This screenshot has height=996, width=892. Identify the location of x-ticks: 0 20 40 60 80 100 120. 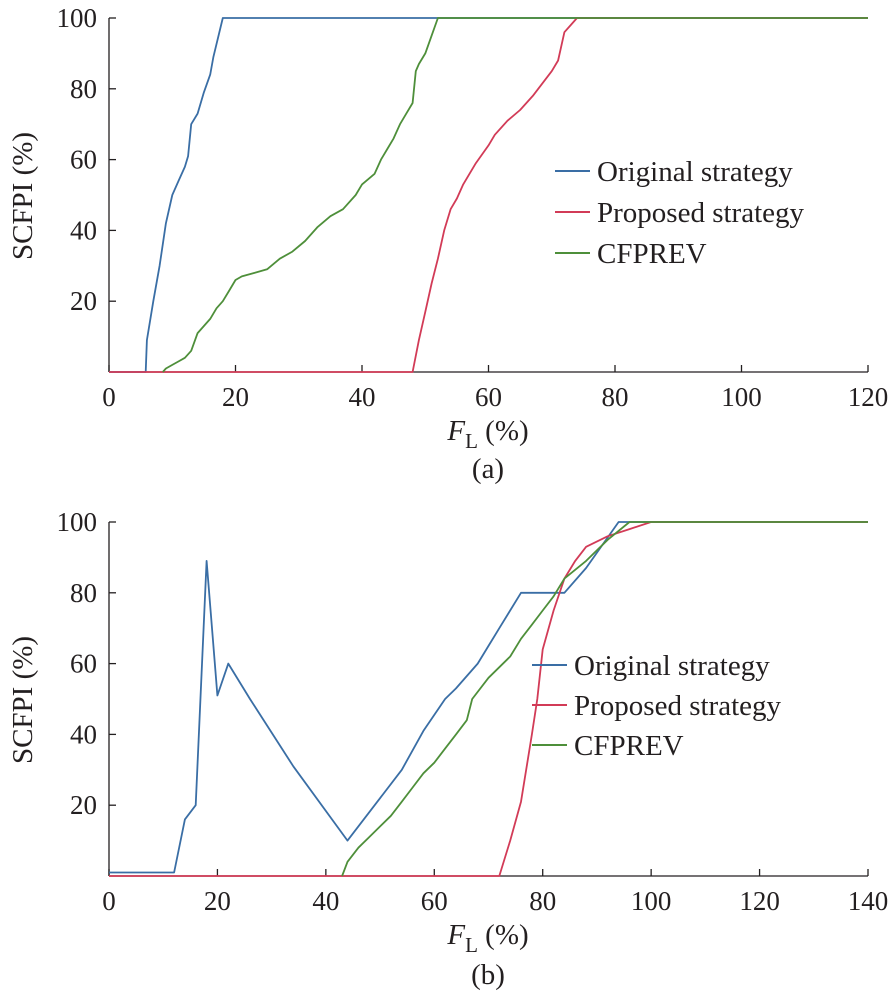
(495, 388).